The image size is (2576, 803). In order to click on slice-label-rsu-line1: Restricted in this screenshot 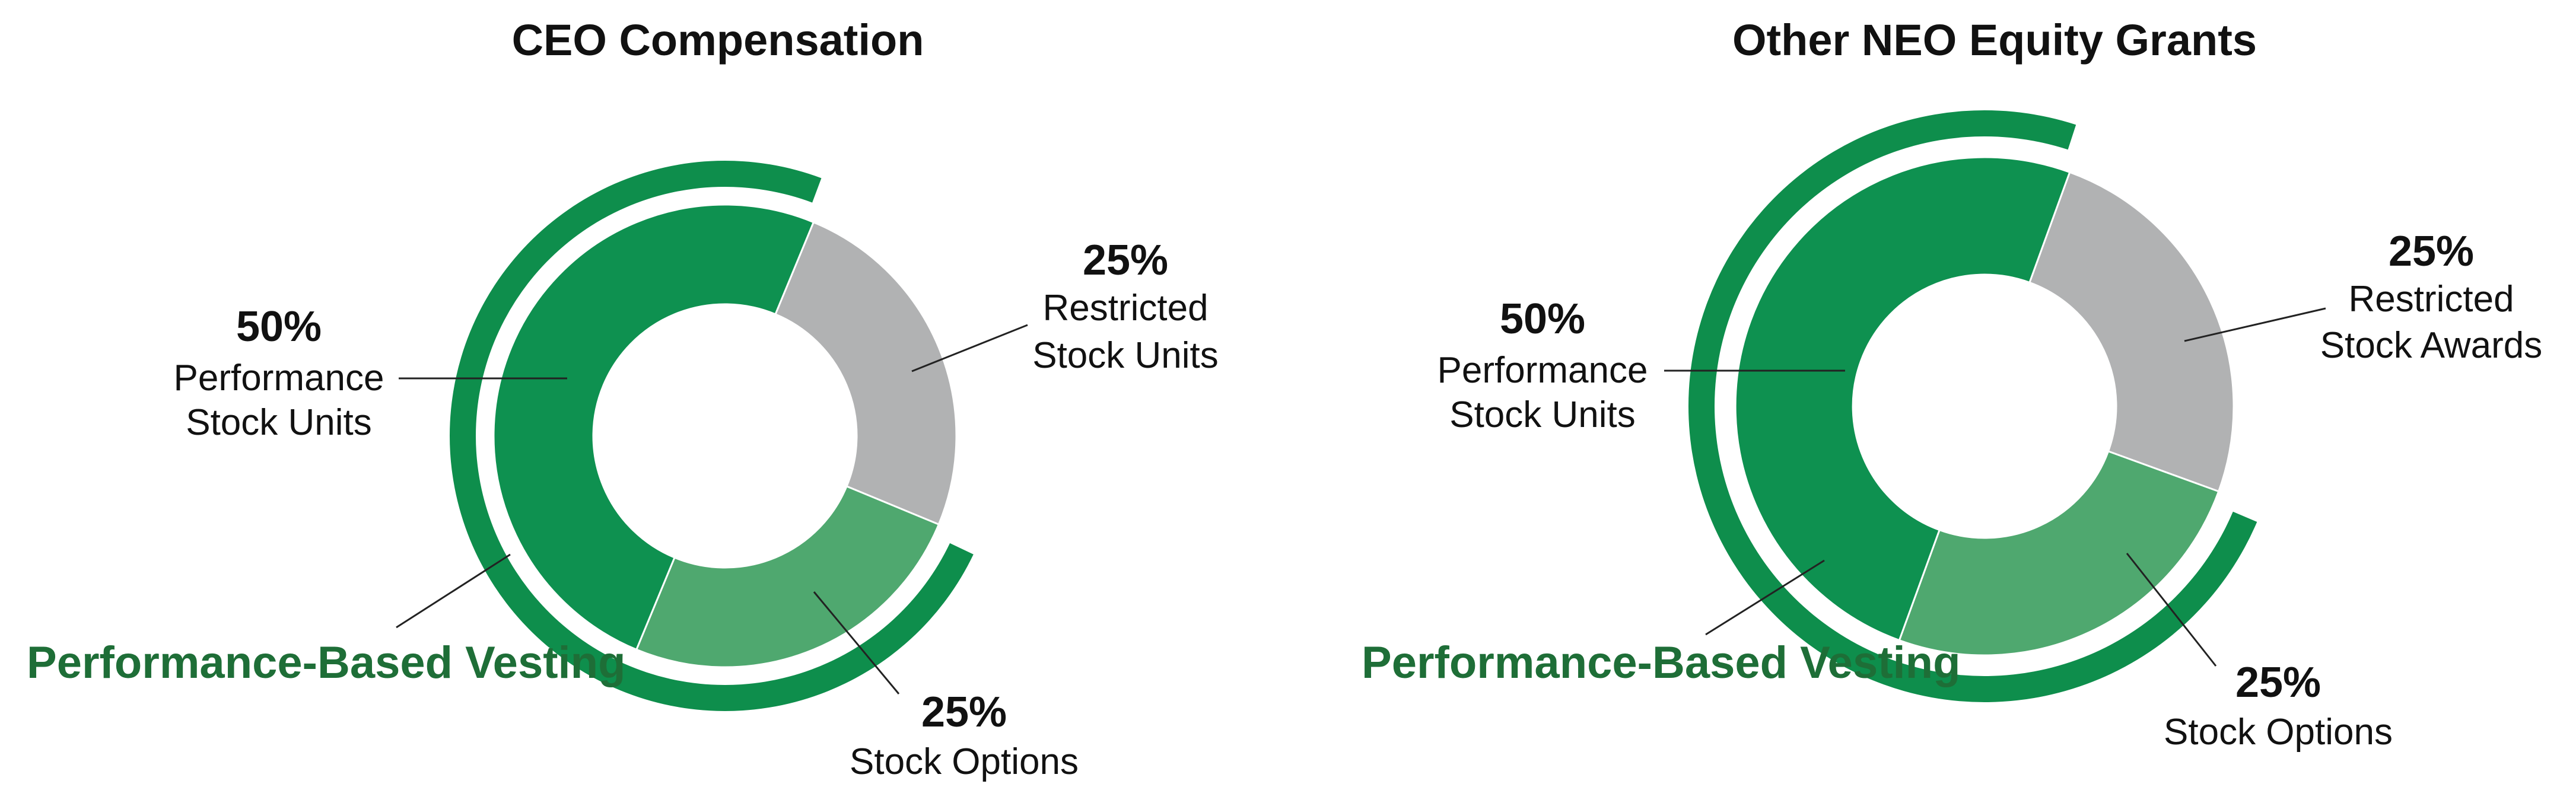, I will do `click(1125, 308)`.